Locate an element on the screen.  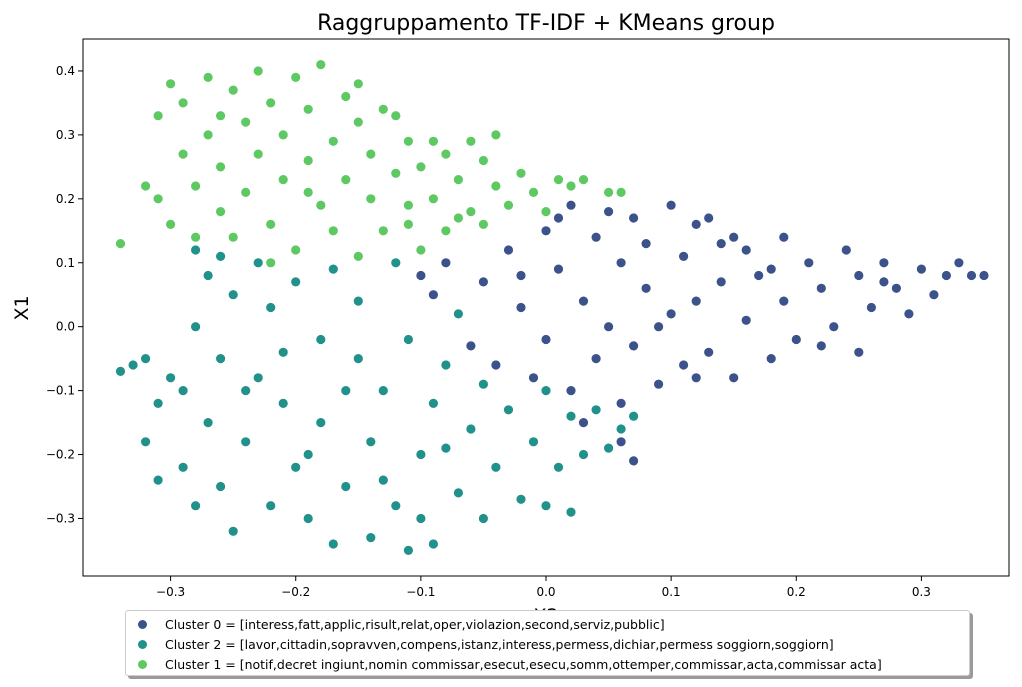
x-tick-label: 0.1 is located at coordinates (671, 592).